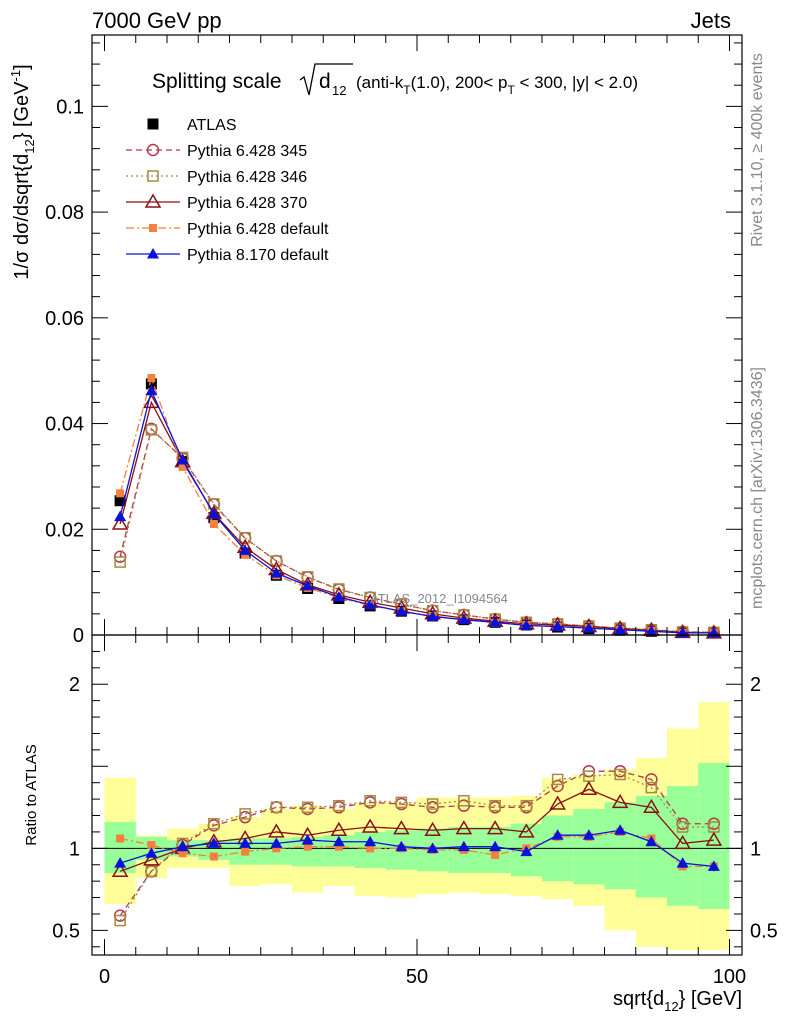 The width and height of the screenshot is (786, 1024). I want to click on y-tick-label: 0.1, so click(70, 107).